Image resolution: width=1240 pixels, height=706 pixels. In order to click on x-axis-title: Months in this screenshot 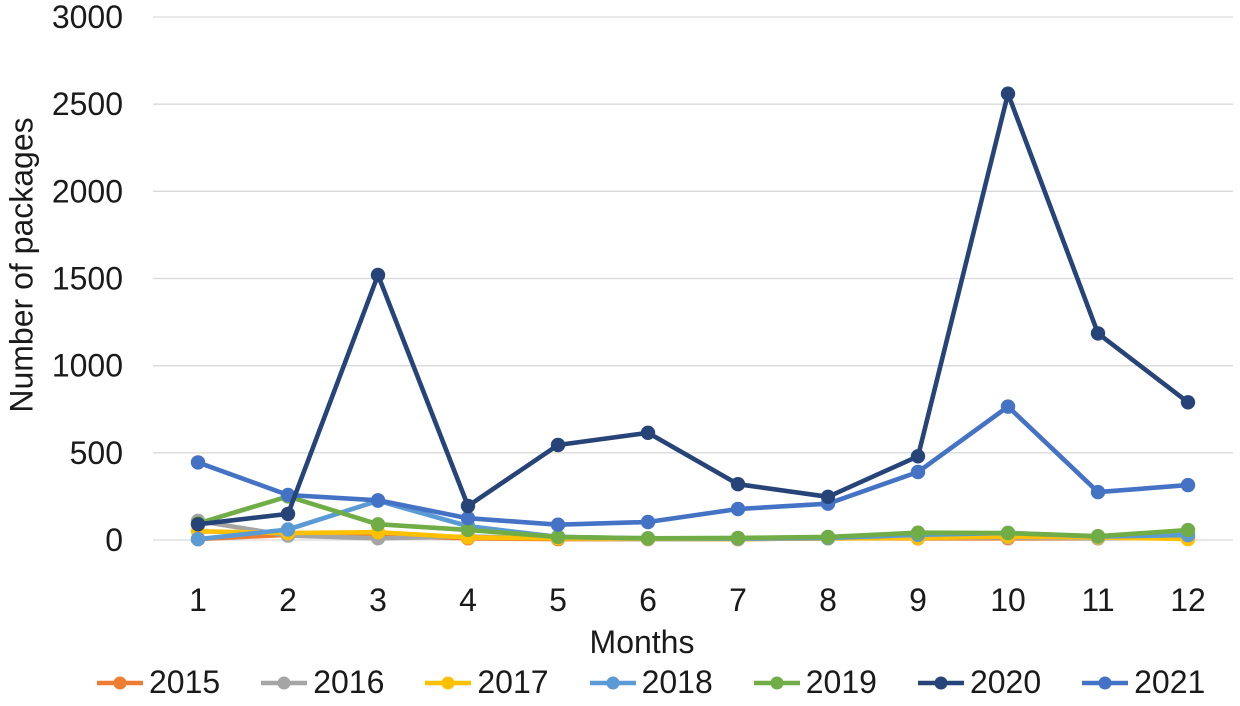, I will do `click(642, 642)`.